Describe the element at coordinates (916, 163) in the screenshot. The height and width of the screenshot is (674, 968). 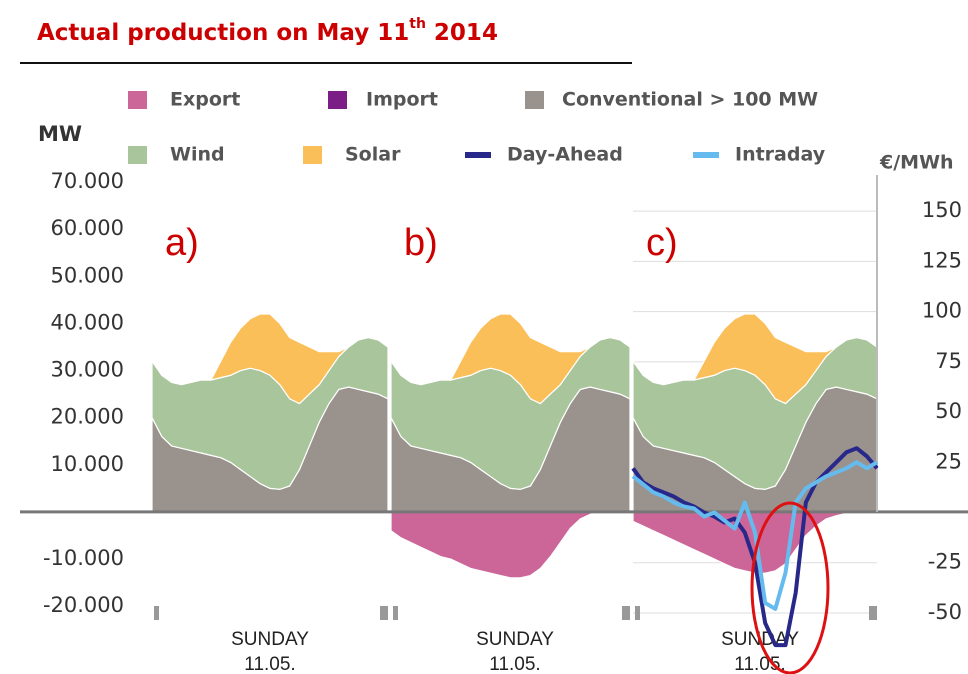
I see `y2-unit: €/MWh` at that location.